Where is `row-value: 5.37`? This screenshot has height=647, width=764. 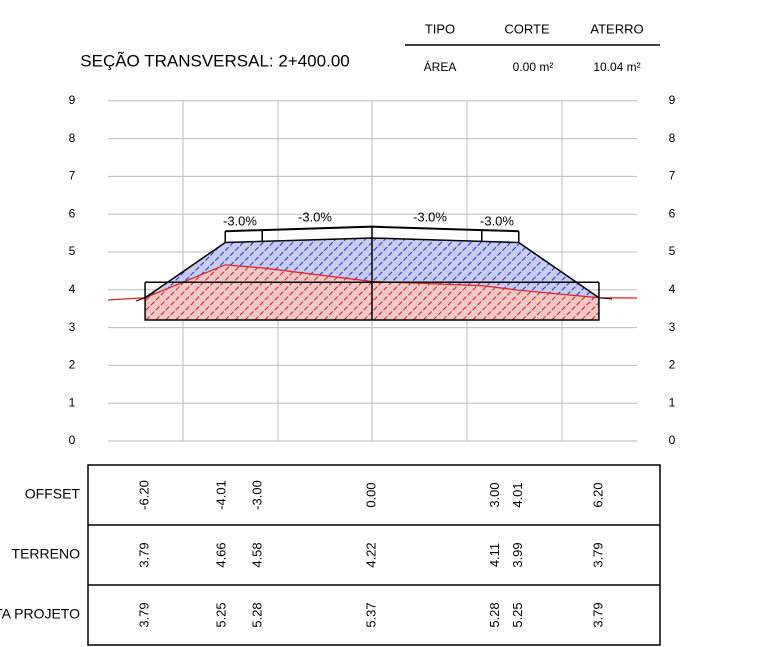 row-value: 5.37 is located at coordinates (370, 614).